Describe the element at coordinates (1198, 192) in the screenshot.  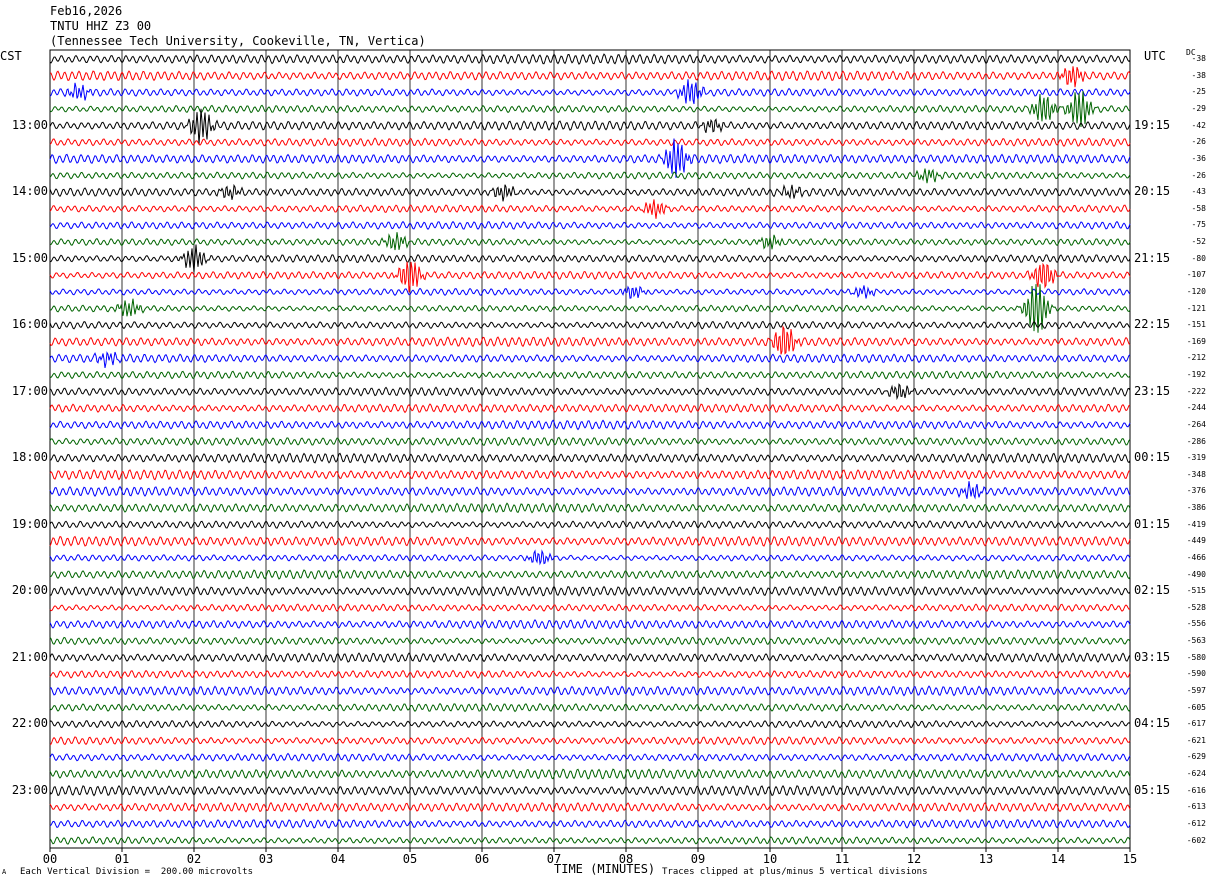
I see `dc-offset-label: -43` at that location.